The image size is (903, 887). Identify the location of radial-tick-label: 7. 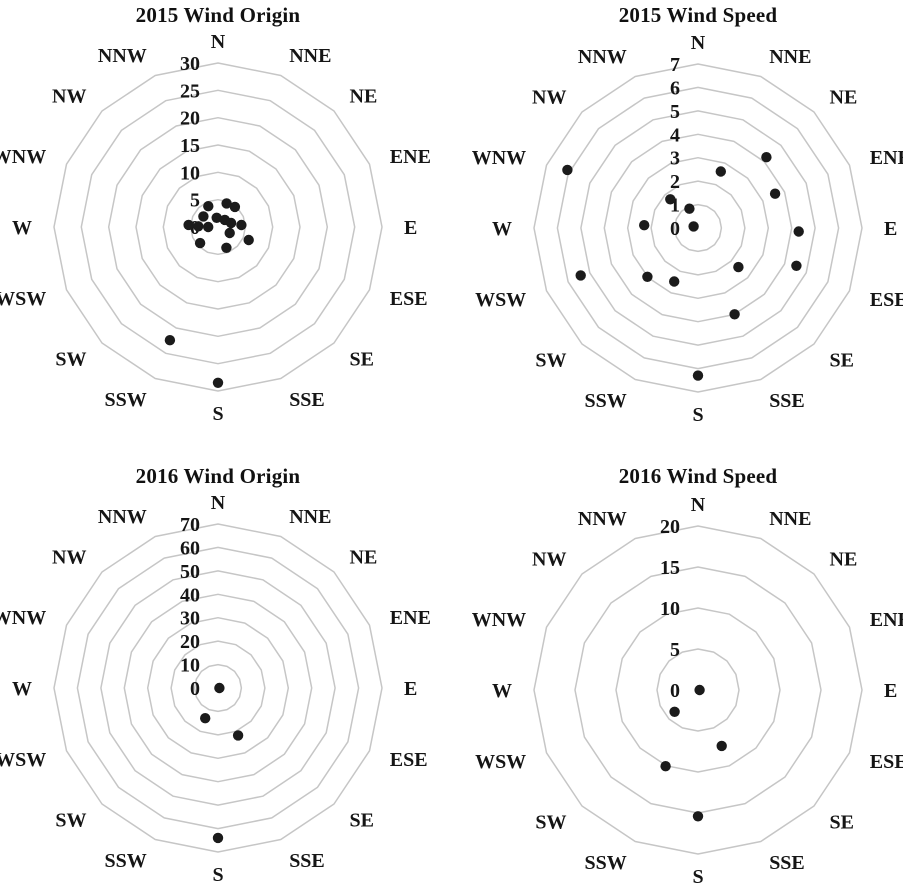
(675, 65).